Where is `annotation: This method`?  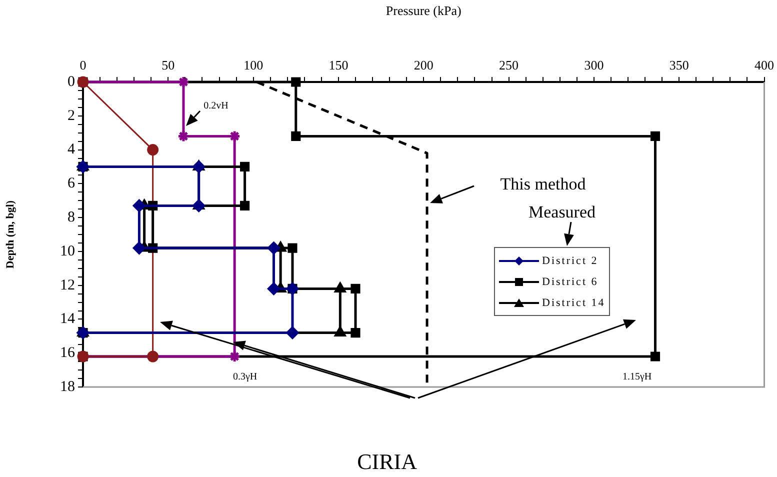
annotation: This method is located at coordinates (543, 184).